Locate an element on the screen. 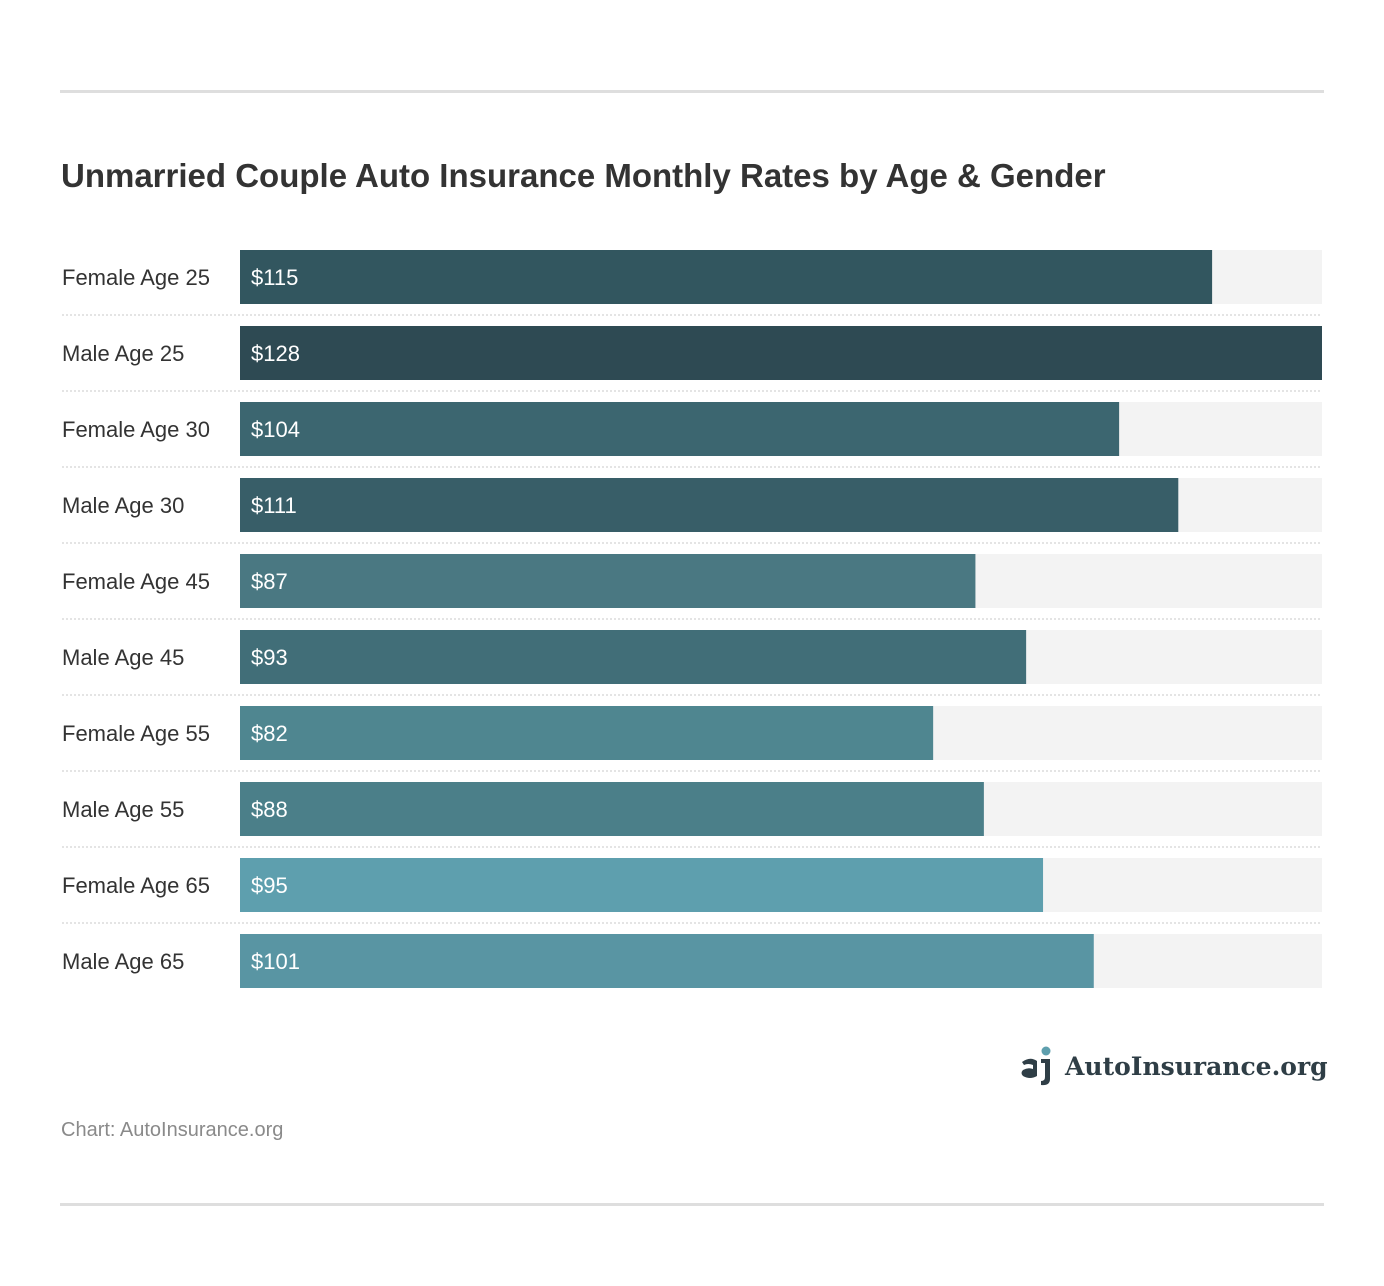 This screenshot has width=1384, height=1286. logo: AutoInsurance.org is located at coordinates (1174, 1066).